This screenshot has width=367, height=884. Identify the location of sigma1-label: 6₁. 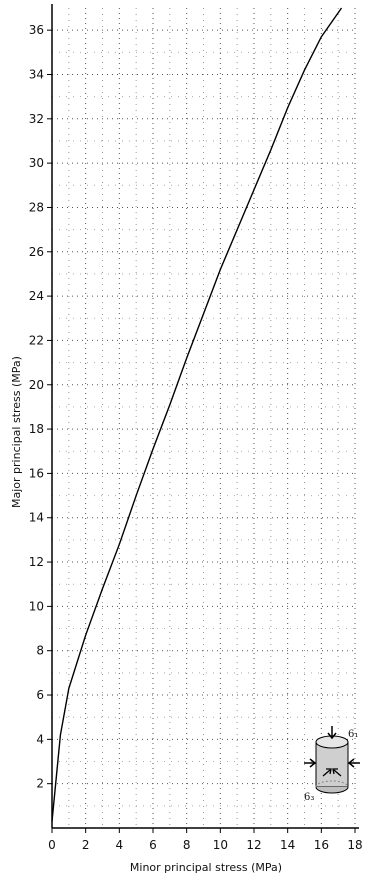
(353, 734).